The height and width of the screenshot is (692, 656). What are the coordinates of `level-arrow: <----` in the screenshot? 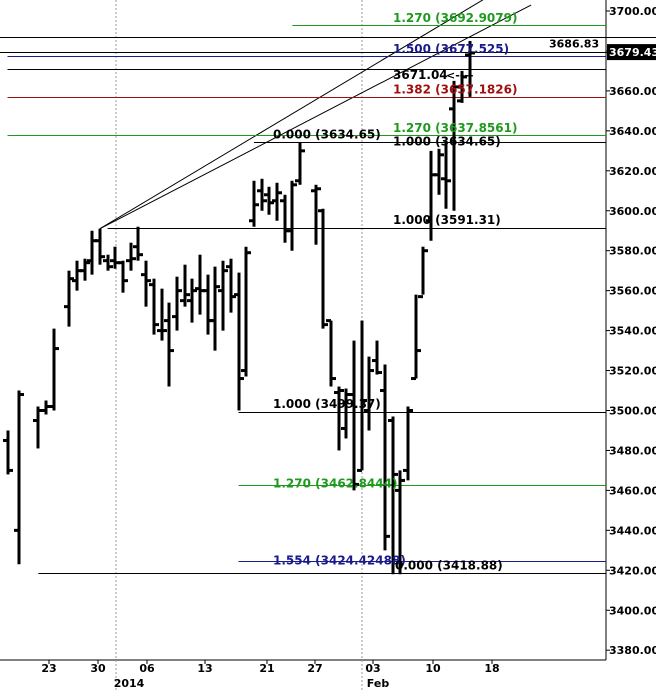 It's located at (459, 75).